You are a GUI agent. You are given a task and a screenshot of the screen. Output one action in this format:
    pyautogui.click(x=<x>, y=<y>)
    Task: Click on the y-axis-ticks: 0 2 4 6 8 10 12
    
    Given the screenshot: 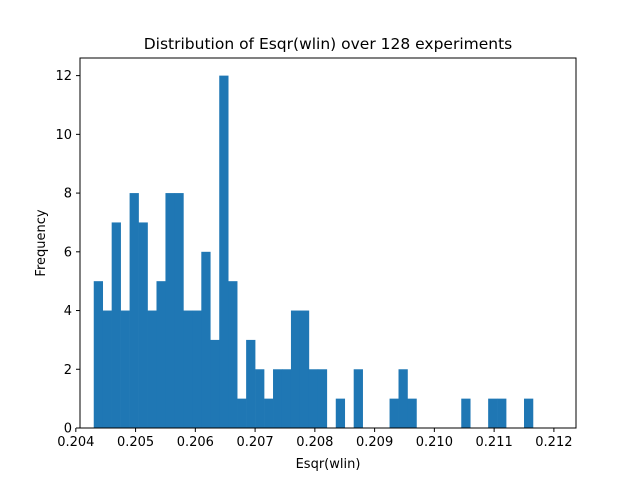 What is the action you would take?
    pyautogui.click(x=67, y=253)
    